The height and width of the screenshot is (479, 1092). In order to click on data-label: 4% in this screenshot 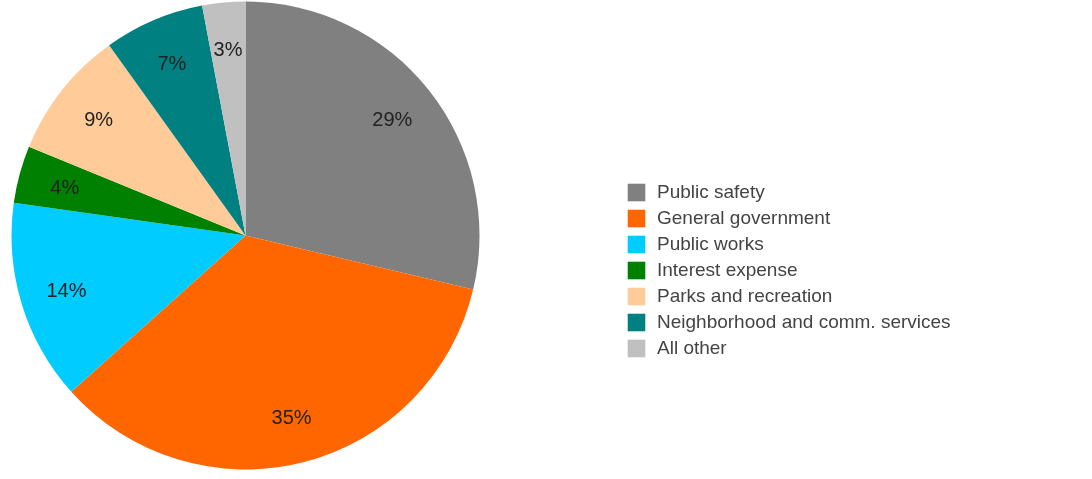, I will do `click(65, 186)`.